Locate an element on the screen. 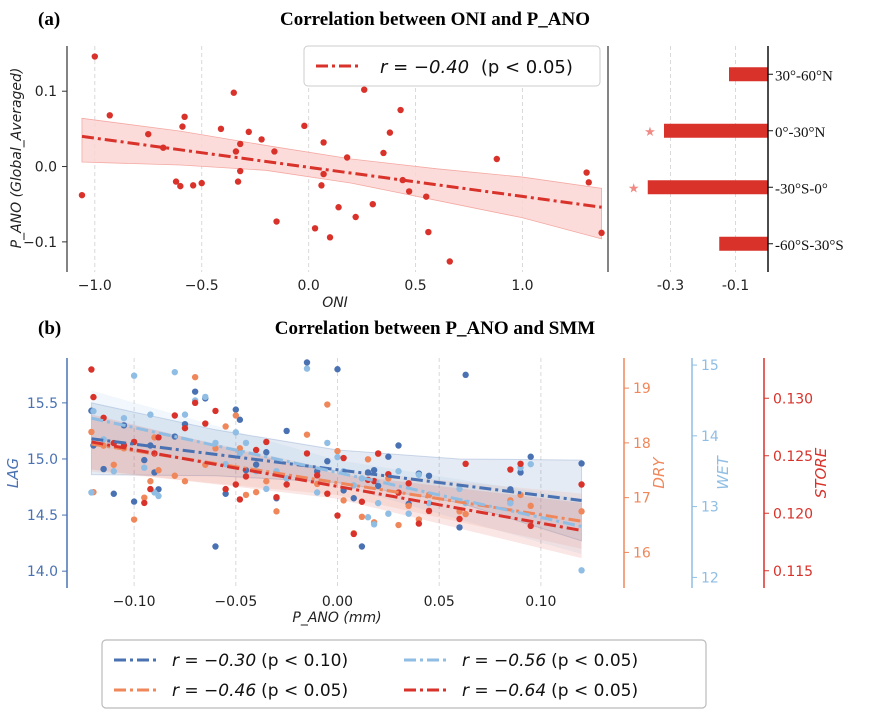 The width and height of the screenshot is (872, 715). legend-r-value: r = −0.46 is located at coordinates (214, 691).